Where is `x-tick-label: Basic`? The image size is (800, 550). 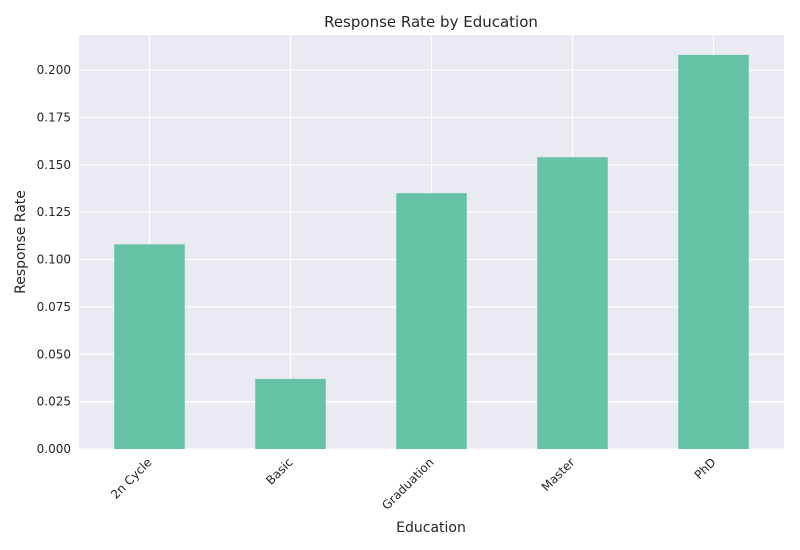 x-tick-label: Basic is located at coordinates (279, 471).